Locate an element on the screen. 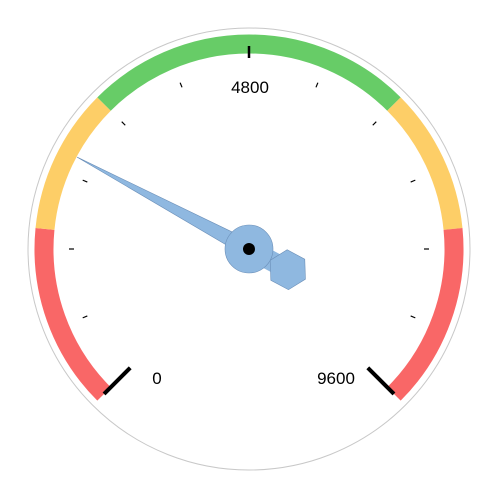 Image resolution: width=500 pixels, height=500 pixels. band-low is located at coordinates (72, 314).